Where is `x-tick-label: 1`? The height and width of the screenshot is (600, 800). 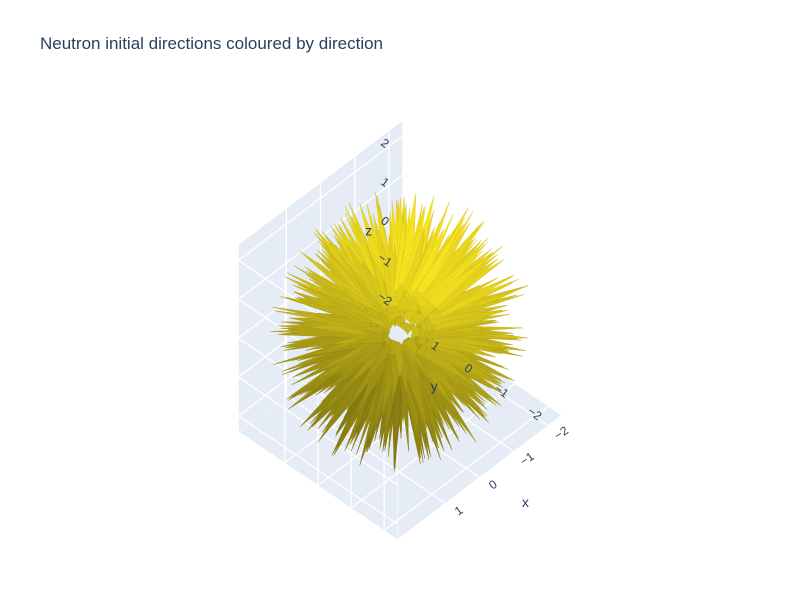 x-tick-label: 1 is located at coordinates (459, 510).